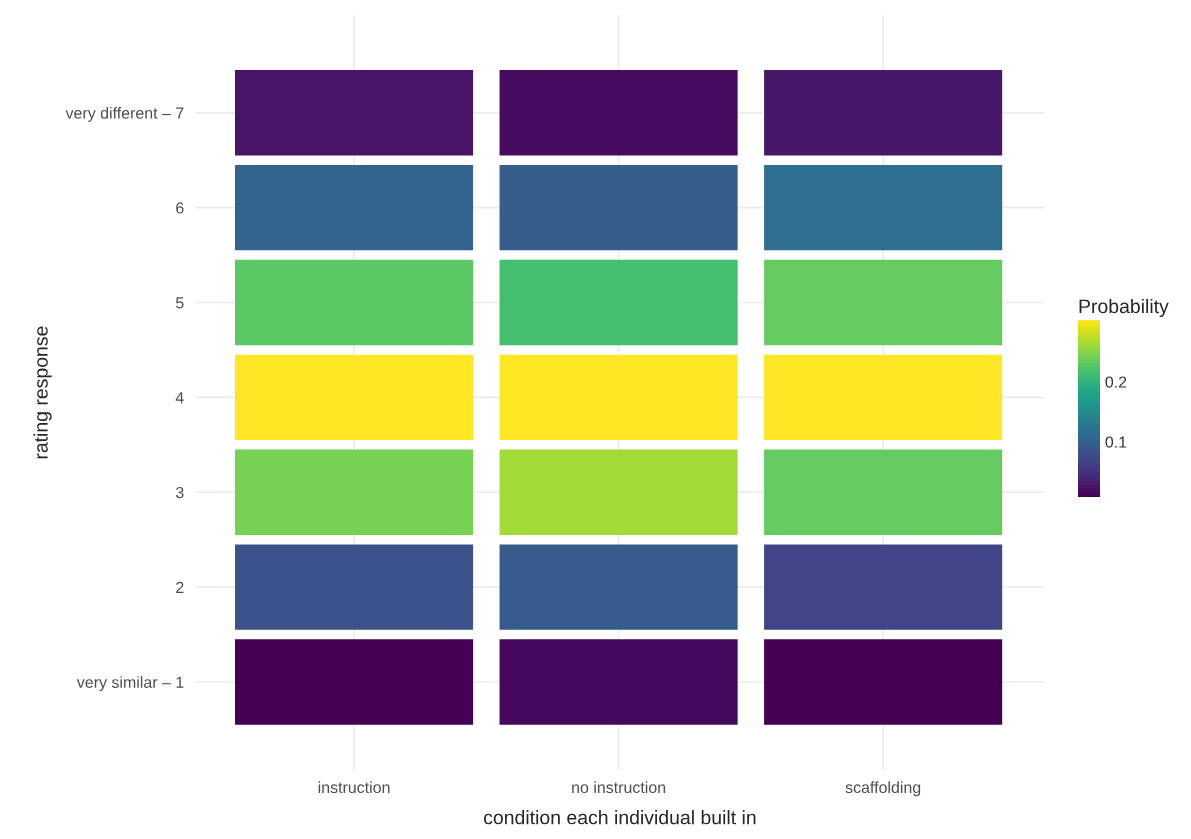 The width and height of the screenshot is (1191, 839). Describe the element at coordinates (130, 684) in the screenshot. I see `y-tick-label: very similar – 1` at that location.